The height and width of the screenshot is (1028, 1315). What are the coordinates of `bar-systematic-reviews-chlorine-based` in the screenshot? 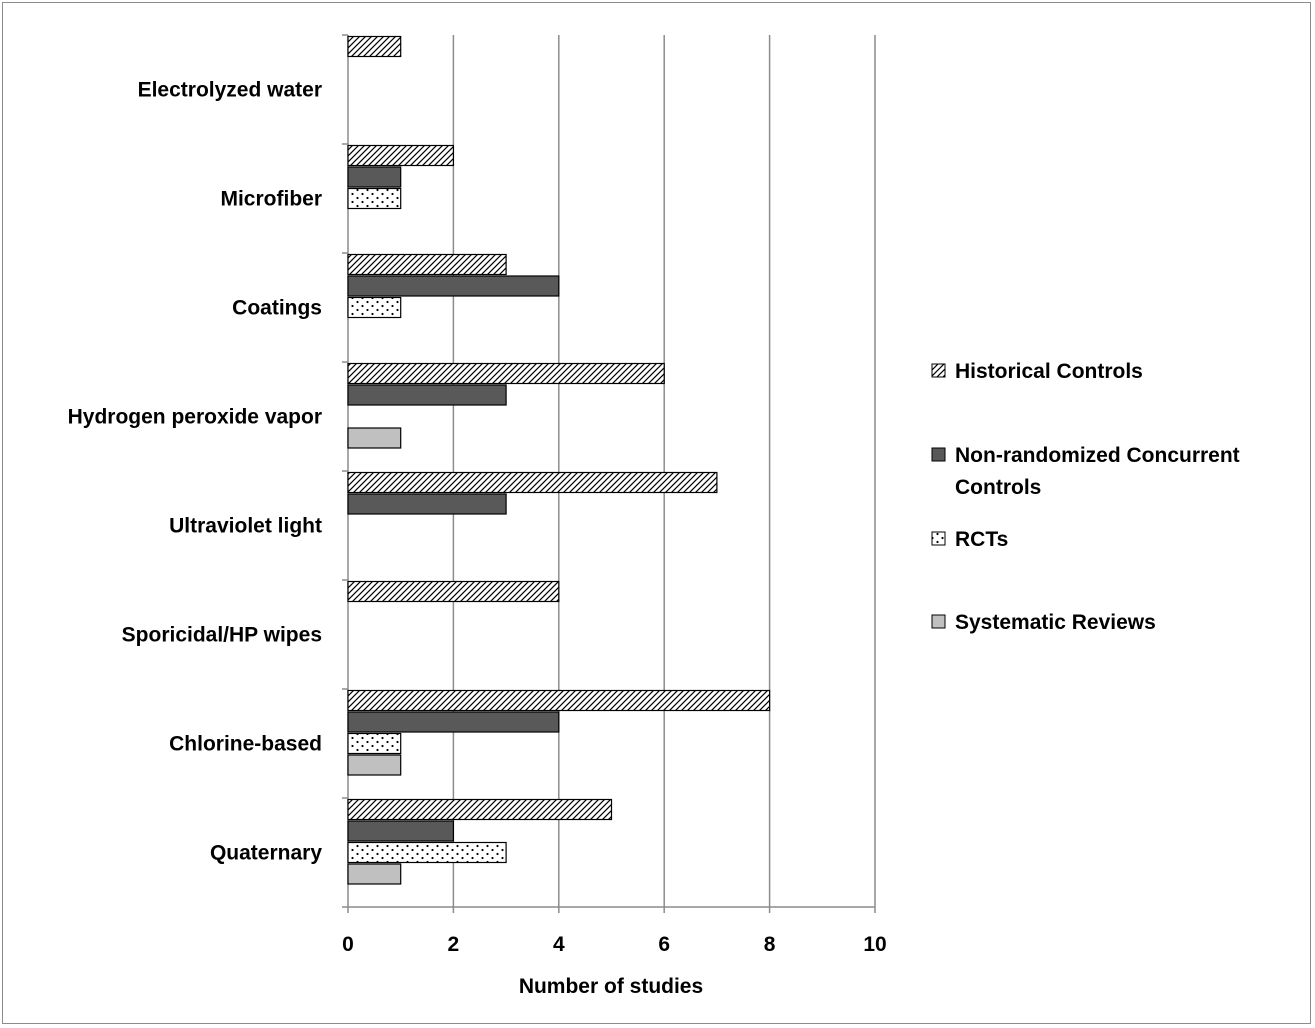 It's located at (374, 765).